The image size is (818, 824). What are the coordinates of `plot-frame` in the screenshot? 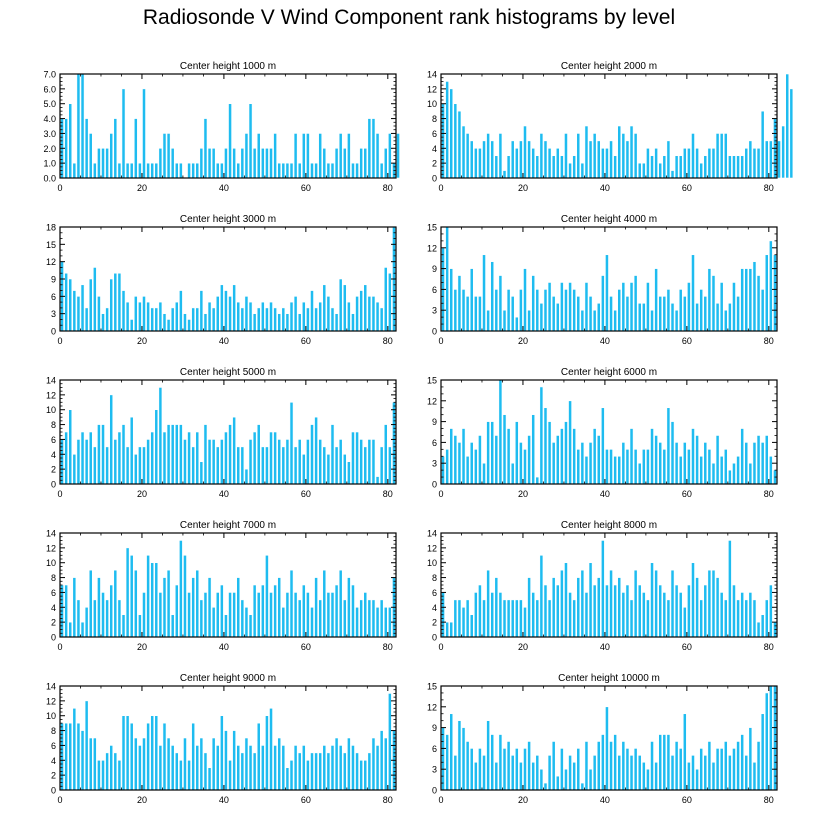 It's located at (609, 279).